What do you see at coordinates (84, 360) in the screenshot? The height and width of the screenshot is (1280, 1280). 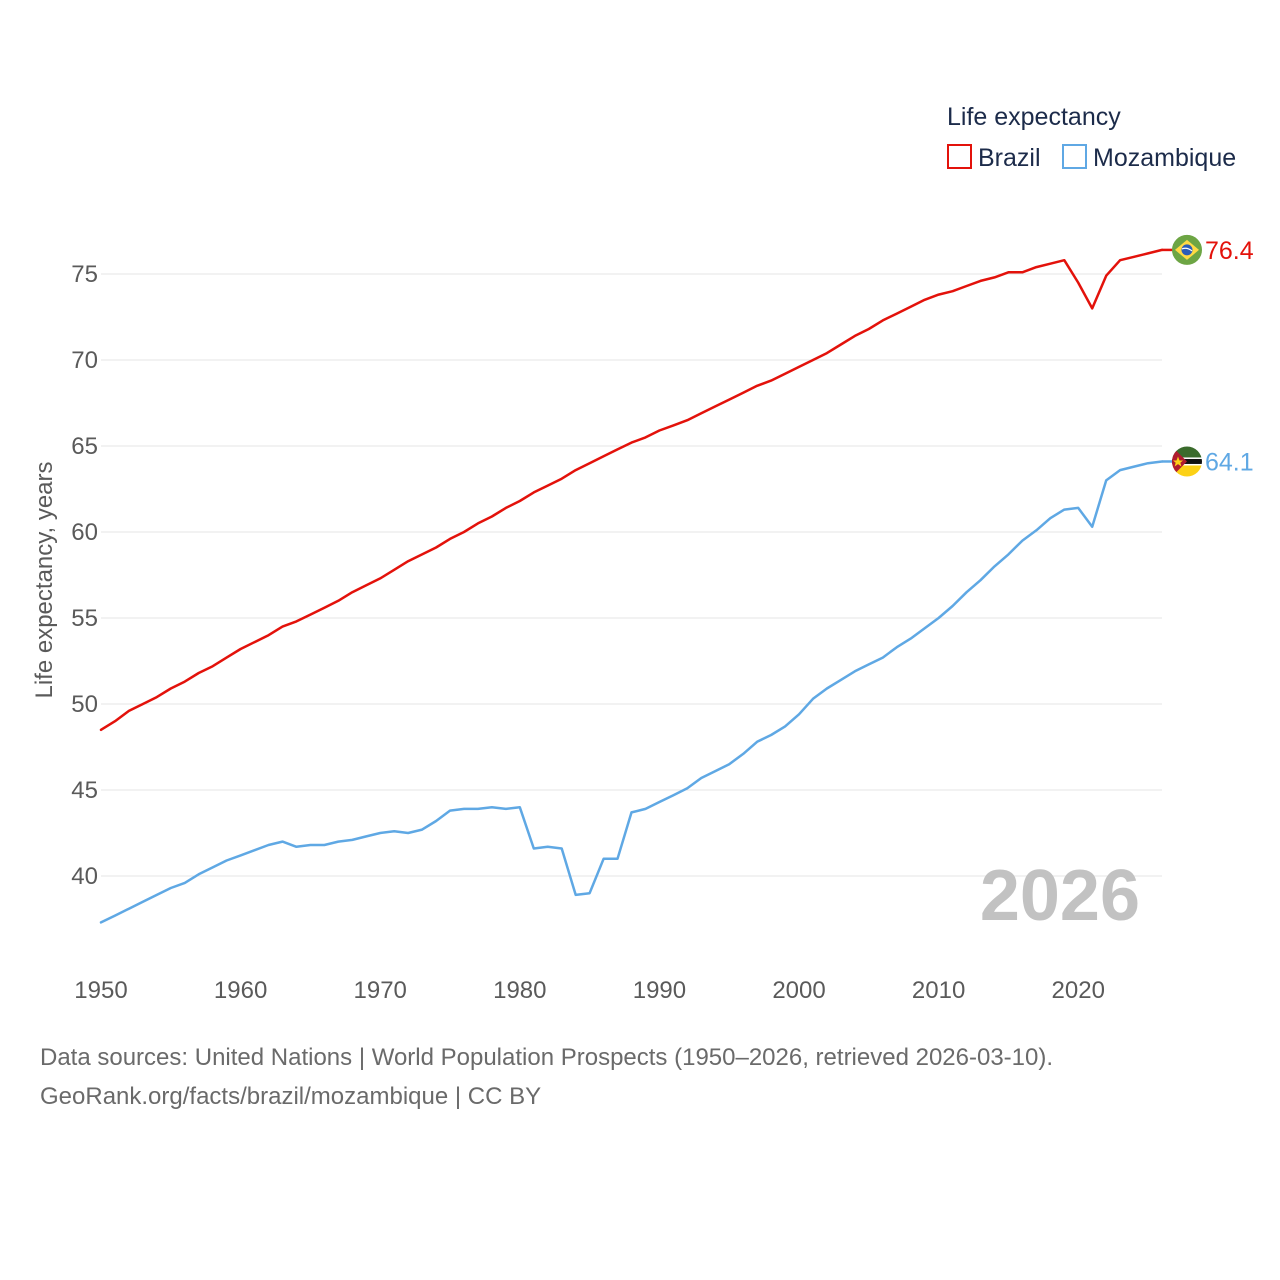 I see `y-tick-label-70: 70` at bounding box center [84, 360].